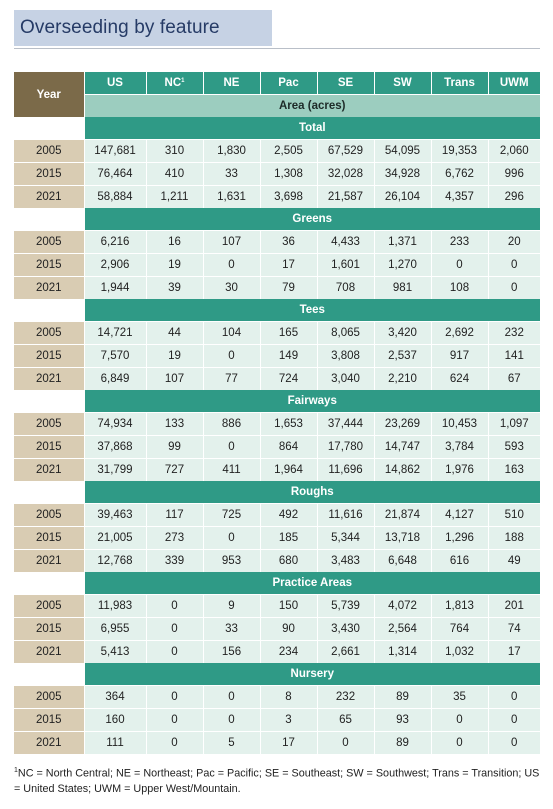  I want to click on value-cell: 14,721, so click(114, 333).